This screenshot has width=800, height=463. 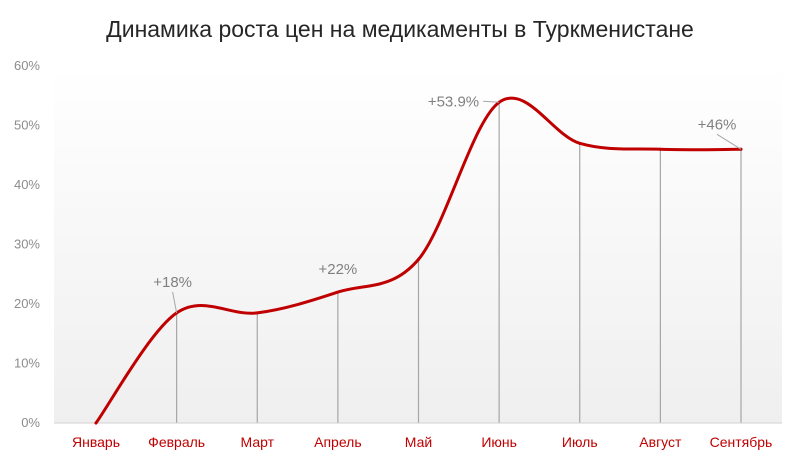 I want to click on data-label: +46%, so click(x=717, y=124).